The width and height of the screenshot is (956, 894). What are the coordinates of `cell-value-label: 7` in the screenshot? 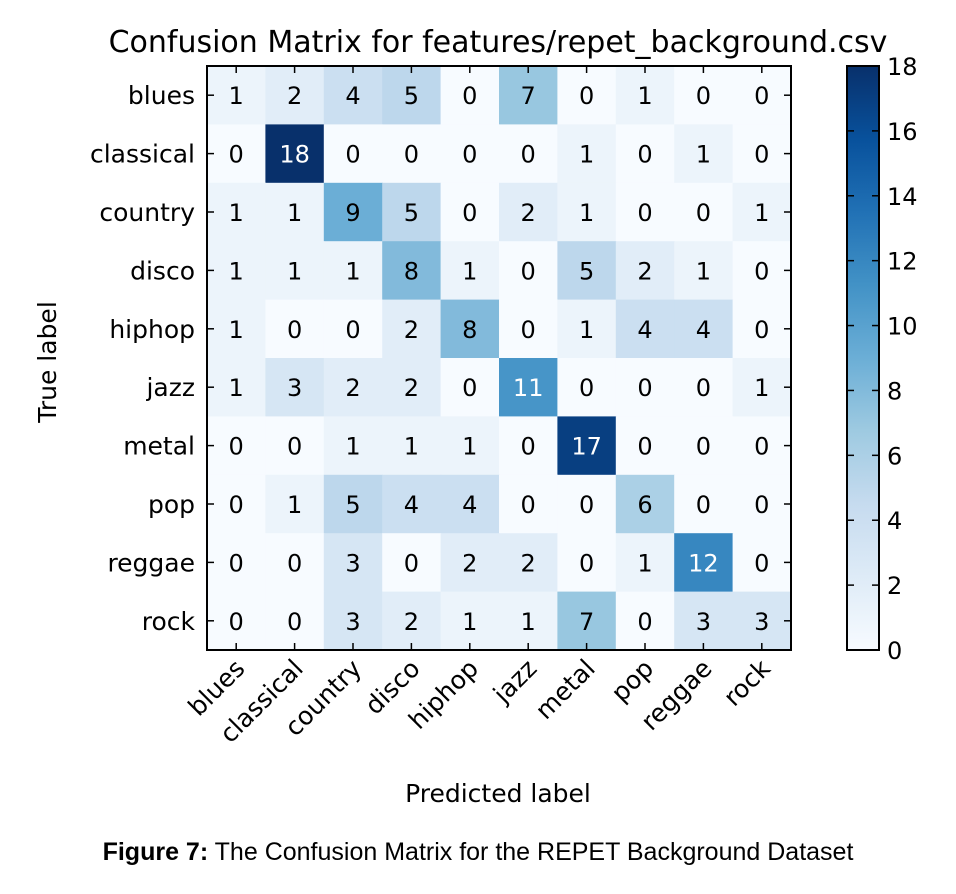 It's located at (528, 96).